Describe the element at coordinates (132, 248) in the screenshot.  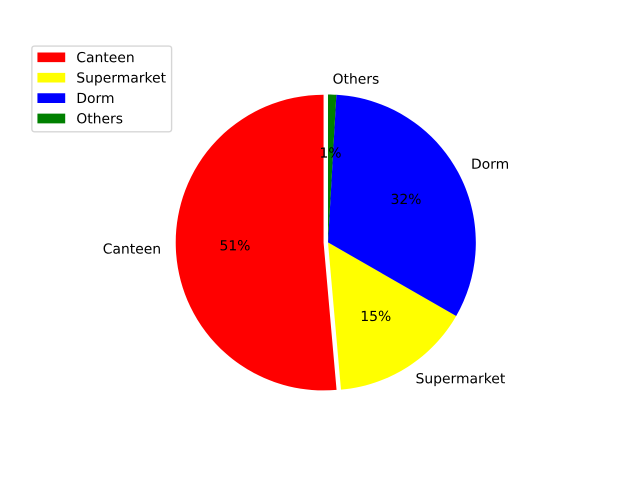
I see `slice-label: Canteen` at that location.